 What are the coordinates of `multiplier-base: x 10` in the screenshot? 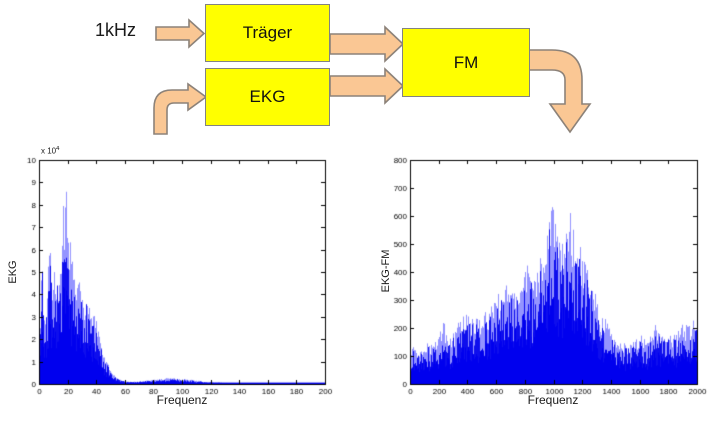 It's located at (49, 151).